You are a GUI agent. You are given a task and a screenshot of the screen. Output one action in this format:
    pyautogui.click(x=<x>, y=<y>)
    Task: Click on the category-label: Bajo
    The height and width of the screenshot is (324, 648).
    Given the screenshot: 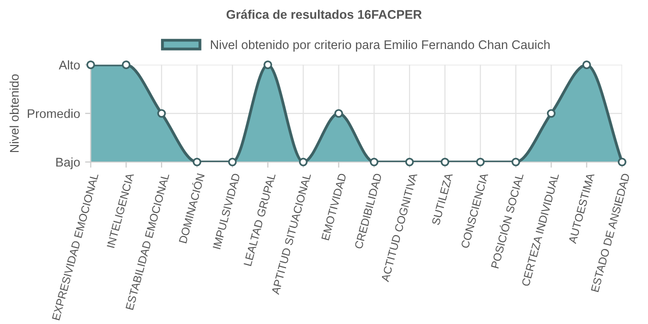 What is the action you would take?
    pyautogui.click(x=68, y=163)
    